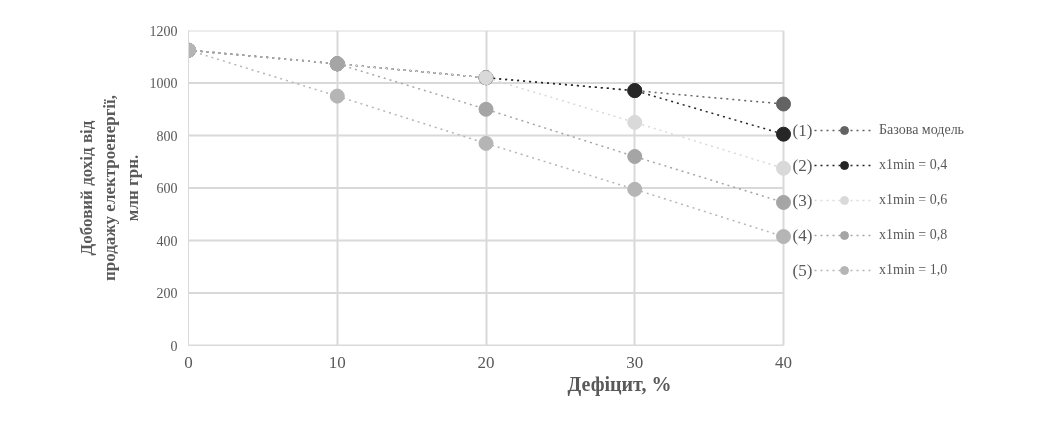 Image resolution: width=1061 pixels, height=421 pixels. What do you see at coordinates (167, 136) in the screenshot?
I see `y-tick-label: 800` at bounding box center [167, 136].